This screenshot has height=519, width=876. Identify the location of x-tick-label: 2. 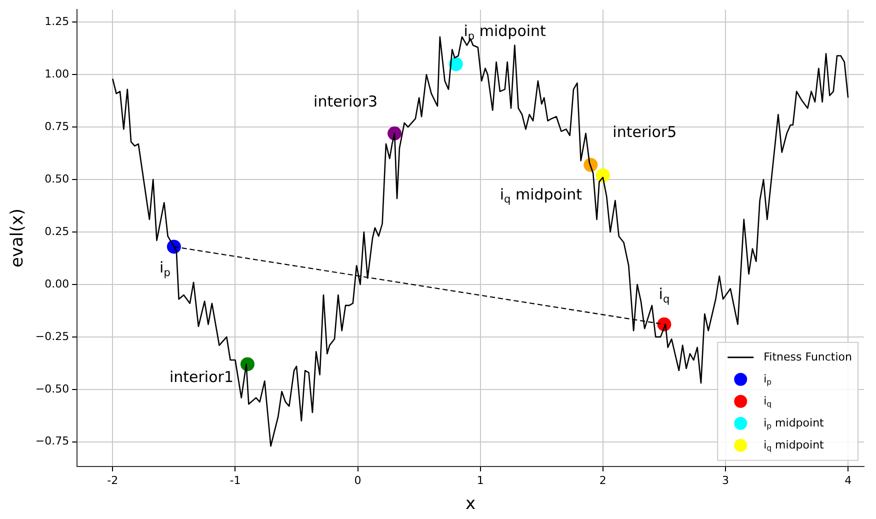
(602, 480).